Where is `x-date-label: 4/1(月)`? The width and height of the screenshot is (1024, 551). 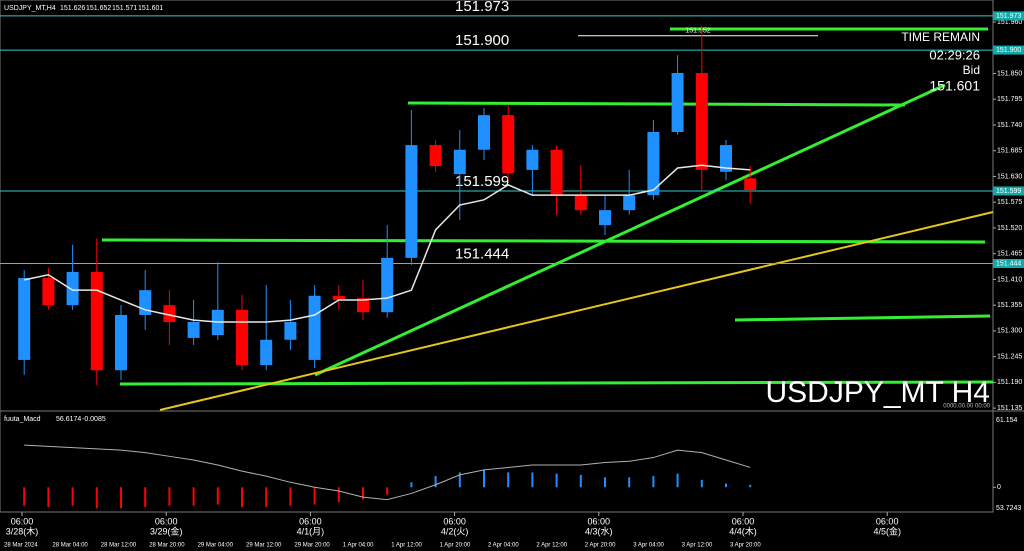 x-date-label: 4/1(月) is located at coordinates (311, 531).